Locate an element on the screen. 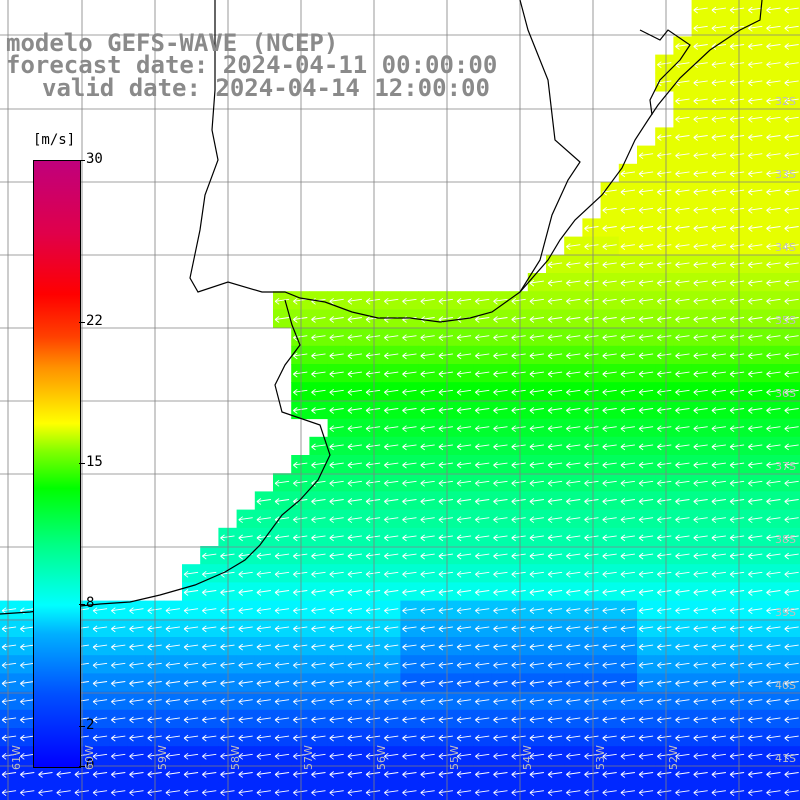 Image resolution: width=800 pixels, height=800 pixels. valid-date: valid date: 2024-04-14 12:00:00 is located at coordinates (266, 88).